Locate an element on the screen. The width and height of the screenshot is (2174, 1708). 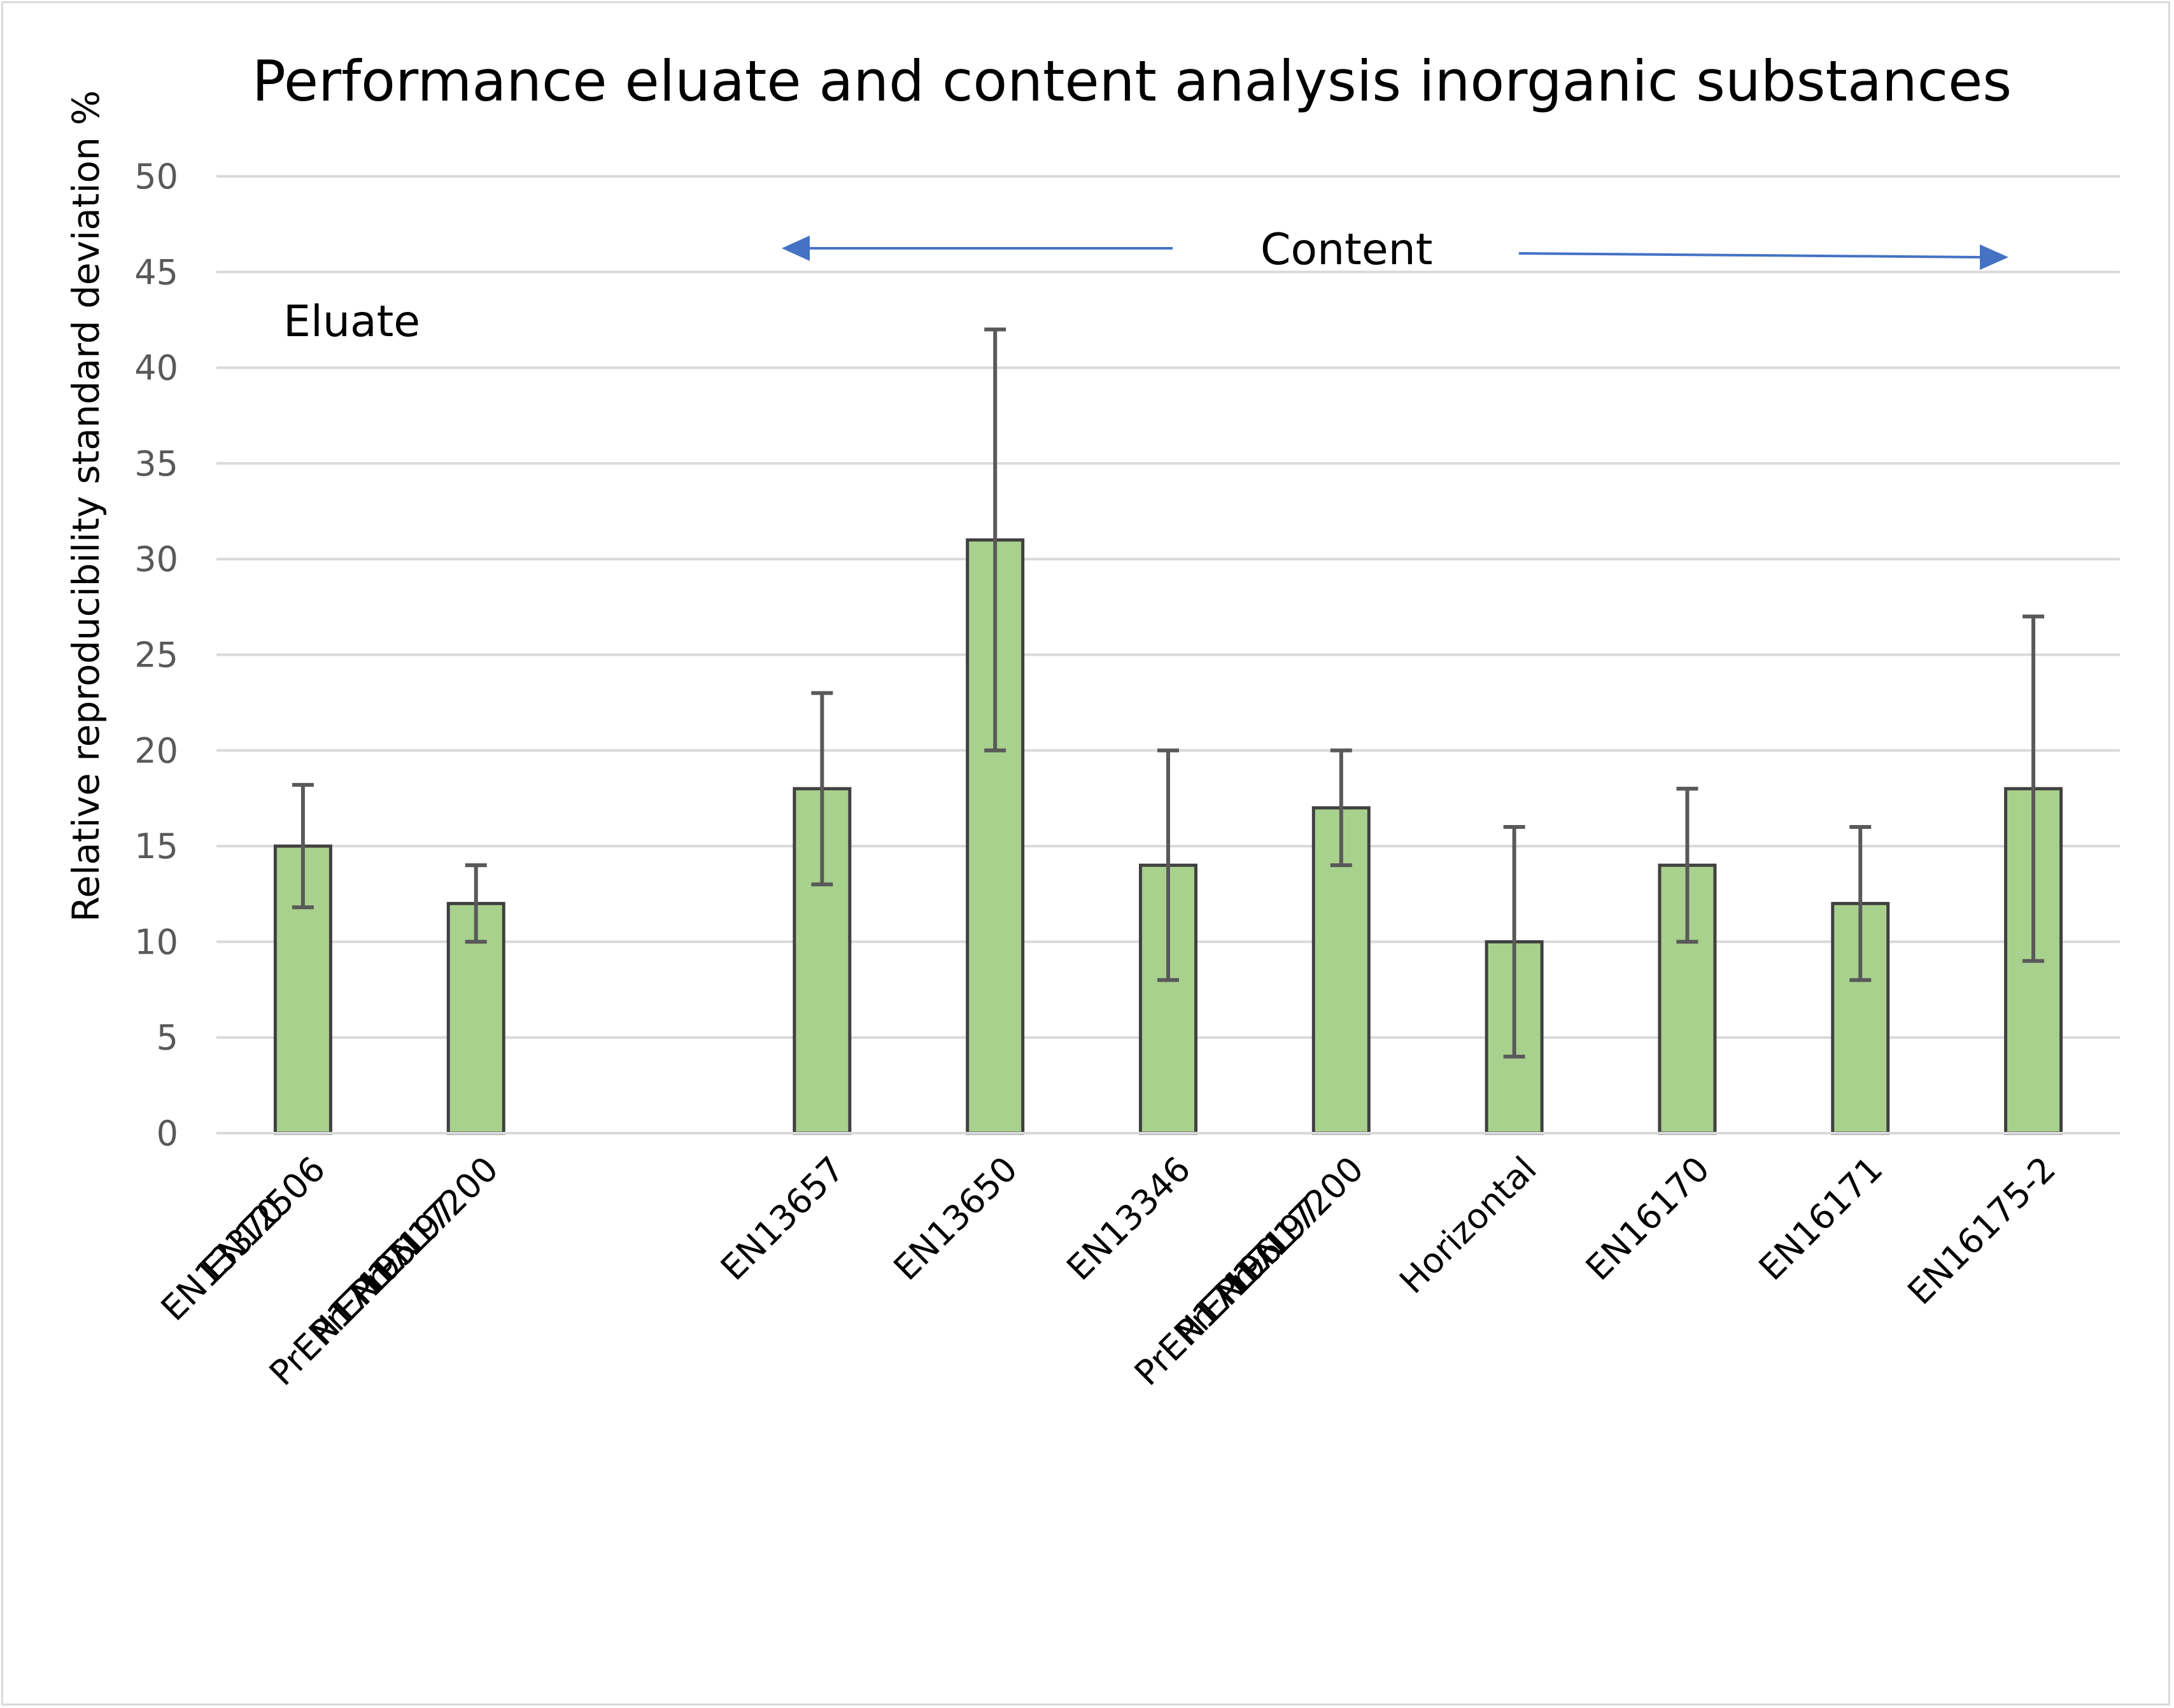
content-annotation: Content is located at coordinates (1346, 250).